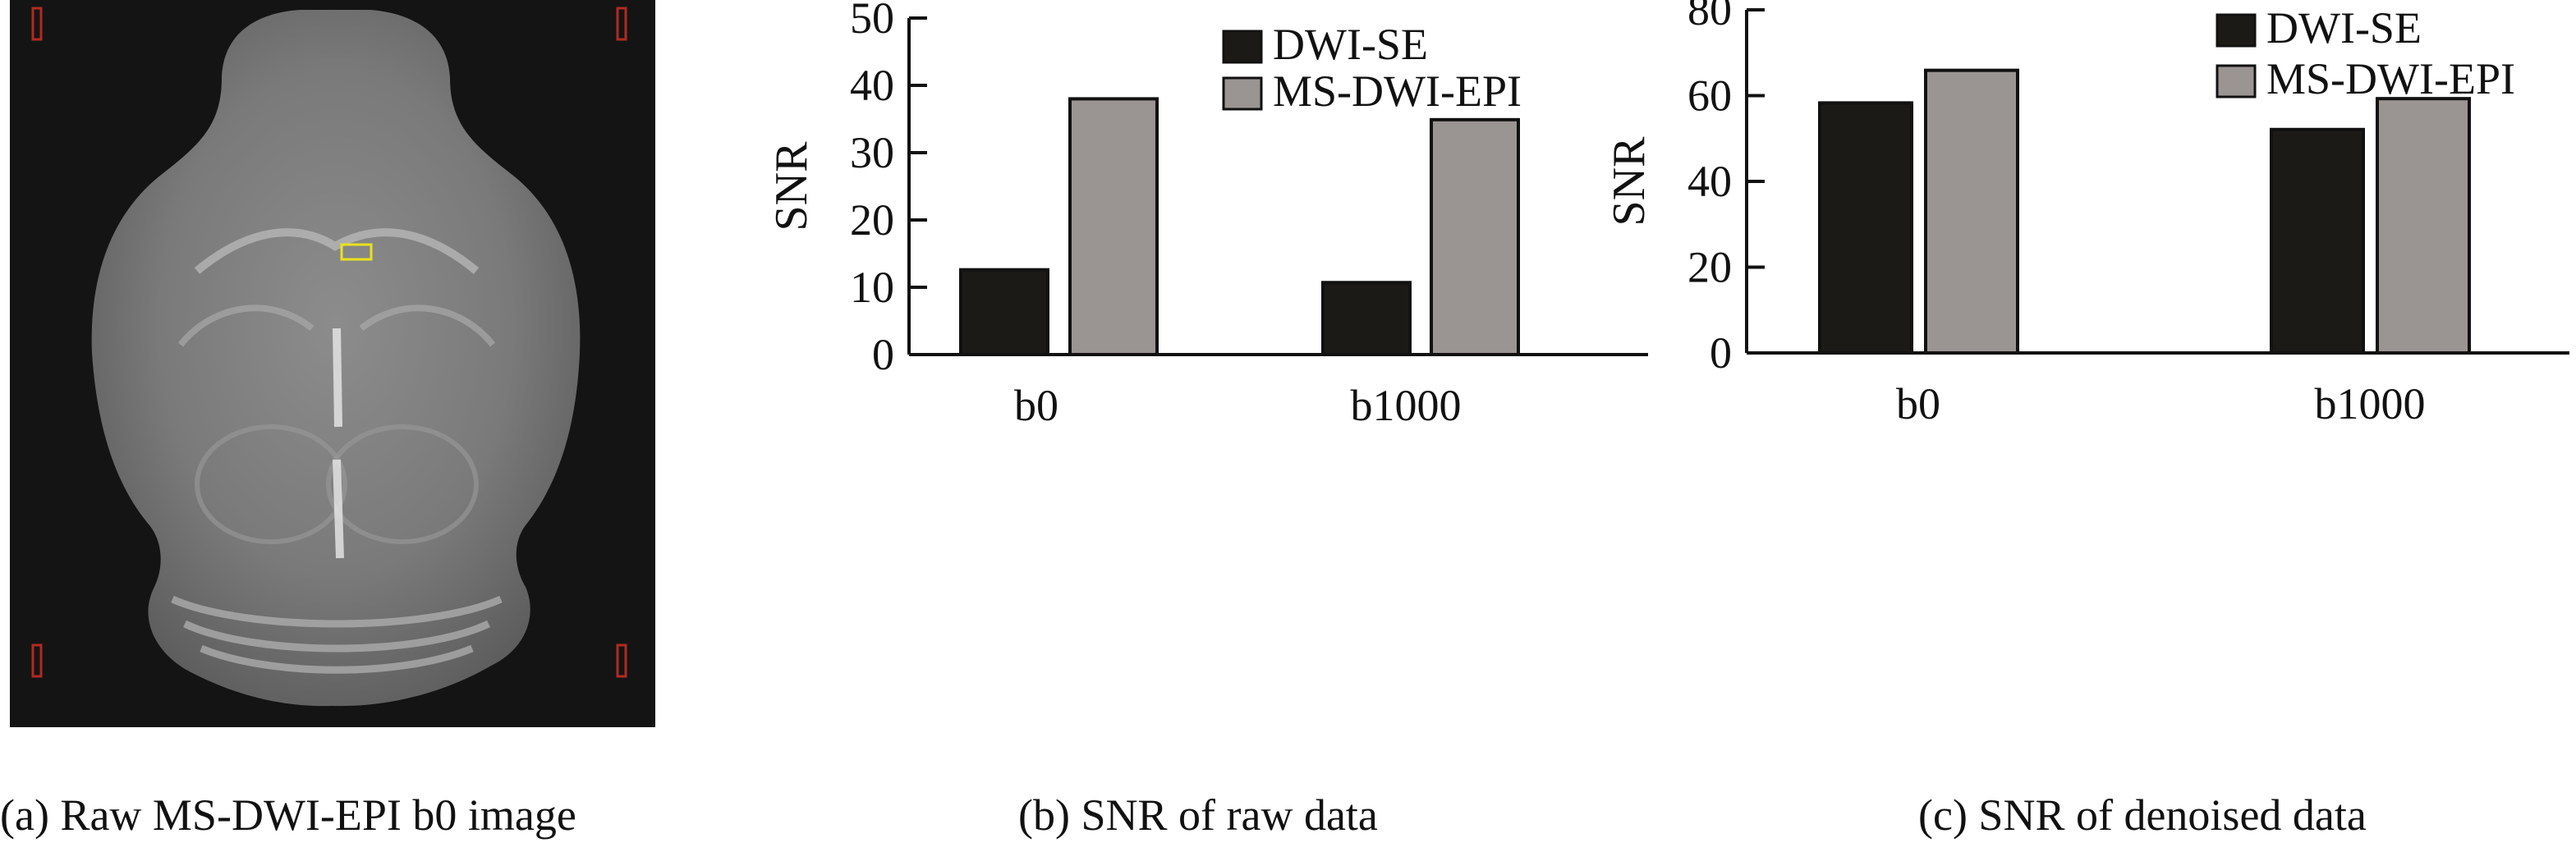  I want to click on caption-panel-a: (a) Raw MS-DWI-EPI b0 image, so click(288, 815).